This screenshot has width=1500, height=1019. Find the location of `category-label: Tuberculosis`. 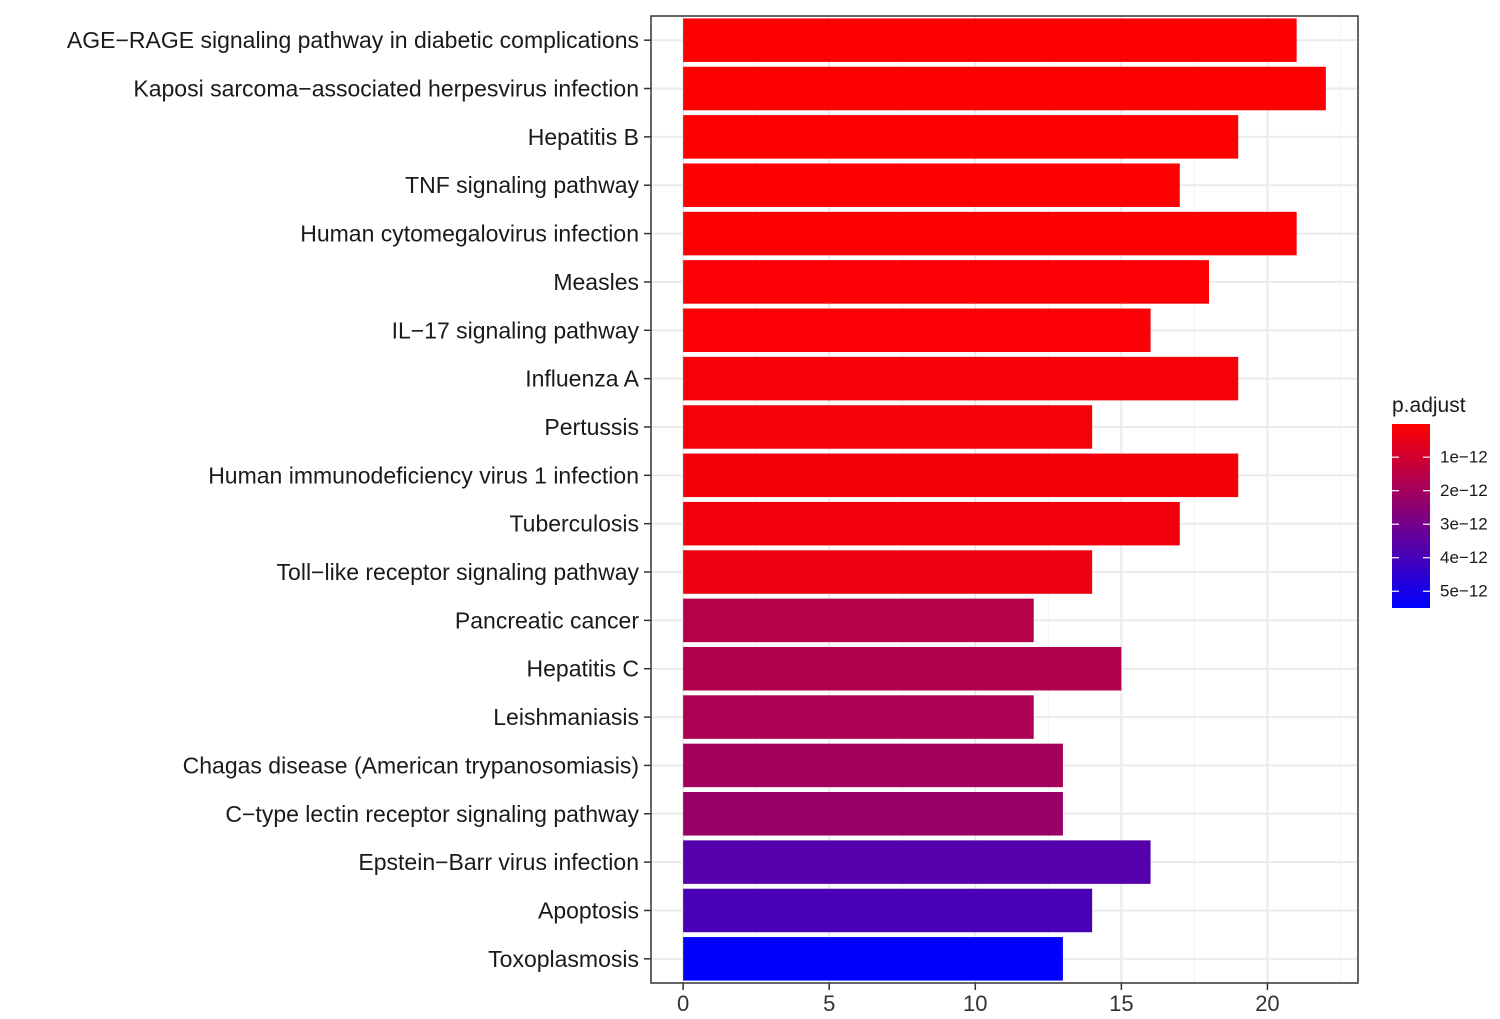

category-label: Tuberculosis is located at coordinates (574, 524).